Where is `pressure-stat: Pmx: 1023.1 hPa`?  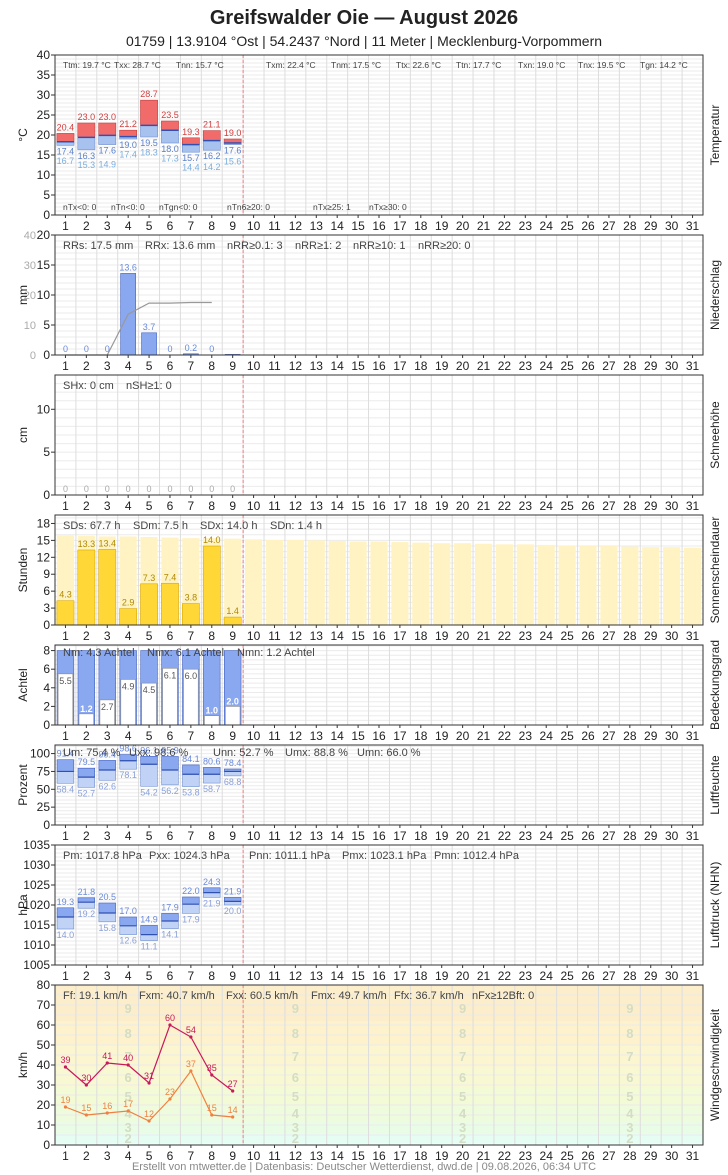
pressure-stat: Pmx: 1023.1 hPa is located at coordinates (384, 856).